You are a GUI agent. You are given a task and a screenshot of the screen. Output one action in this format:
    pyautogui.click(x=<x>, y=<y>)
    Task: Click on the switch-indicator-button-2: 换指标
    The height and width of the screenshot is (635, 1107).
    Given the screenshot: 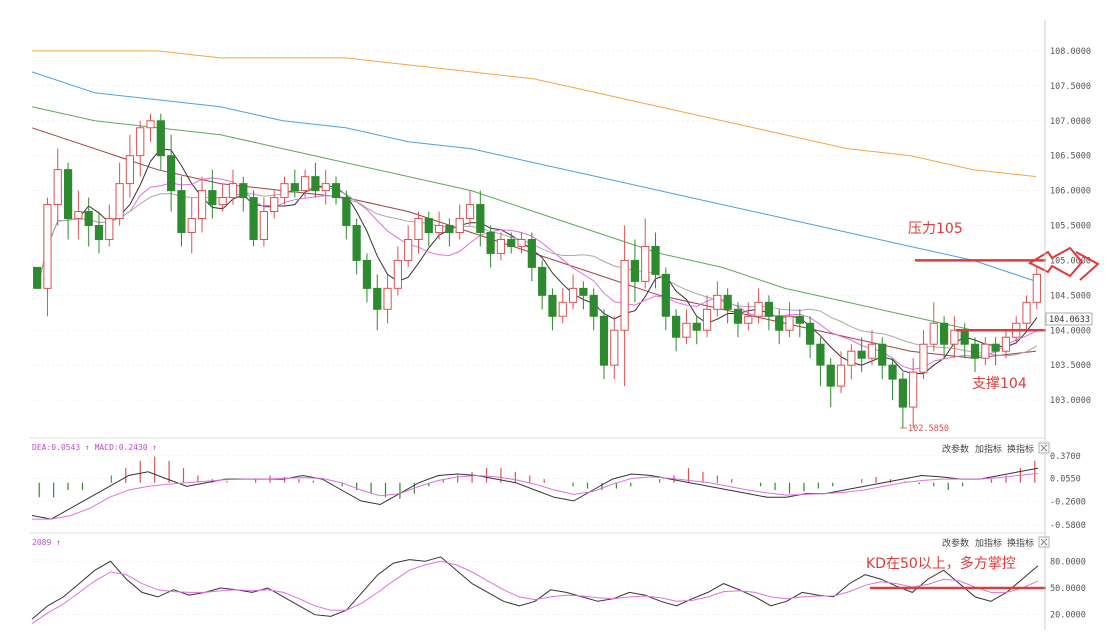 What is the action you would take?
    pyautogui.click(x=1020, y=543)
    